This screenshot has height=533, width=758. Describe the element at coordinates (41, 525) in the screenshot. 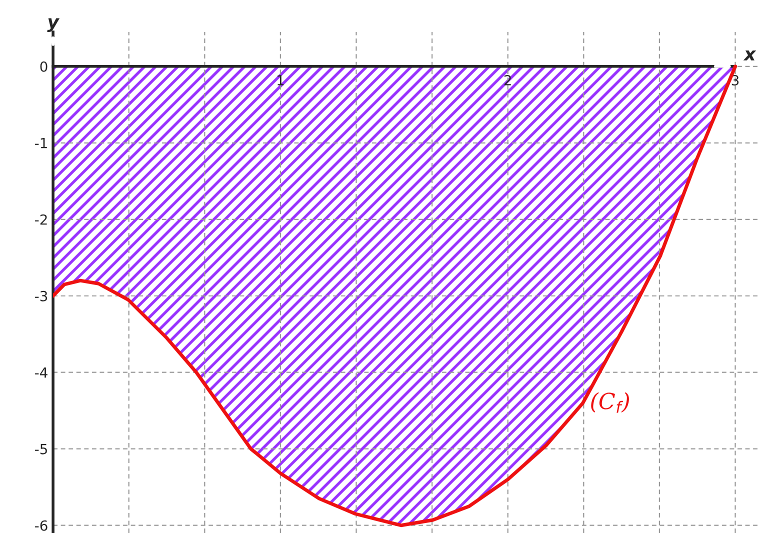

I see `y-tick-label: -6` at that location.